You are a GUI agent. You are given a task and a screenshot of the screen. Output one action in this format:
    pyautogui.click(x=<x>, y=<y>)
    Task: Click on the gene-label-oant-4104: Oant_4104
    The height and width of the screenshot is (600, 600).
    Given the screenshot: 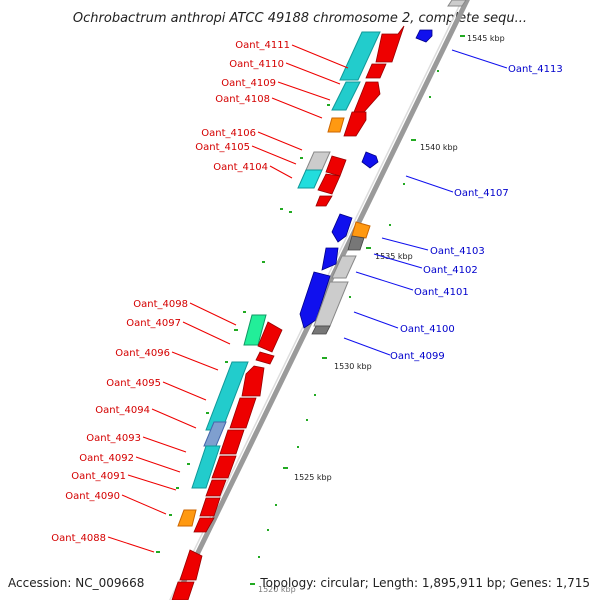 What is the action you would take?
    pyautogui.click(x=240, y=167)
    